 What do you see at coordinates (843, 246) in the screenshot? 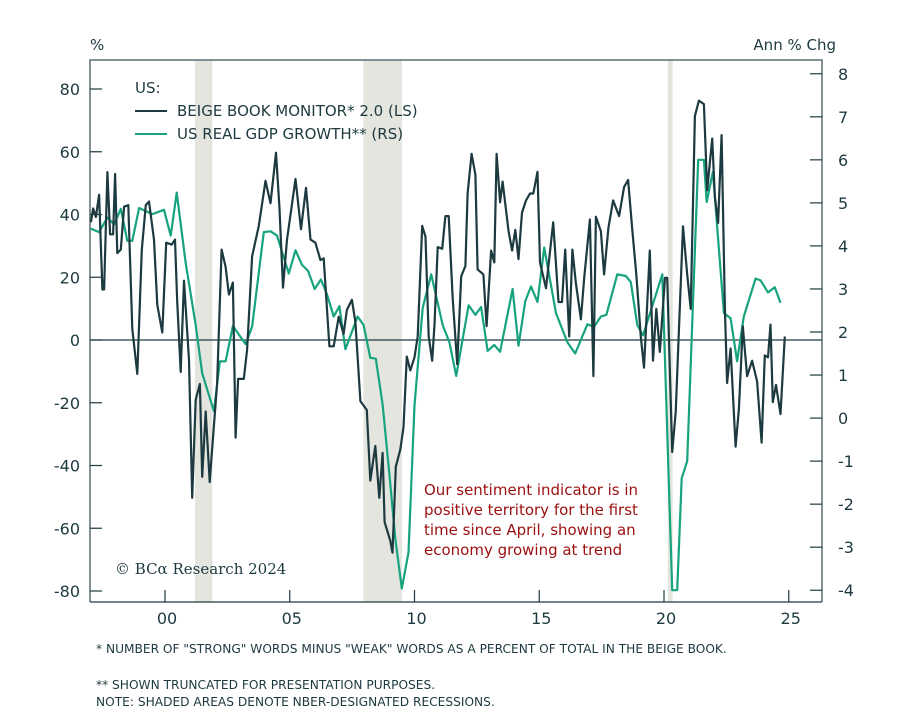
I see `right-tick-label: 4` at bounding box center [843, 246].